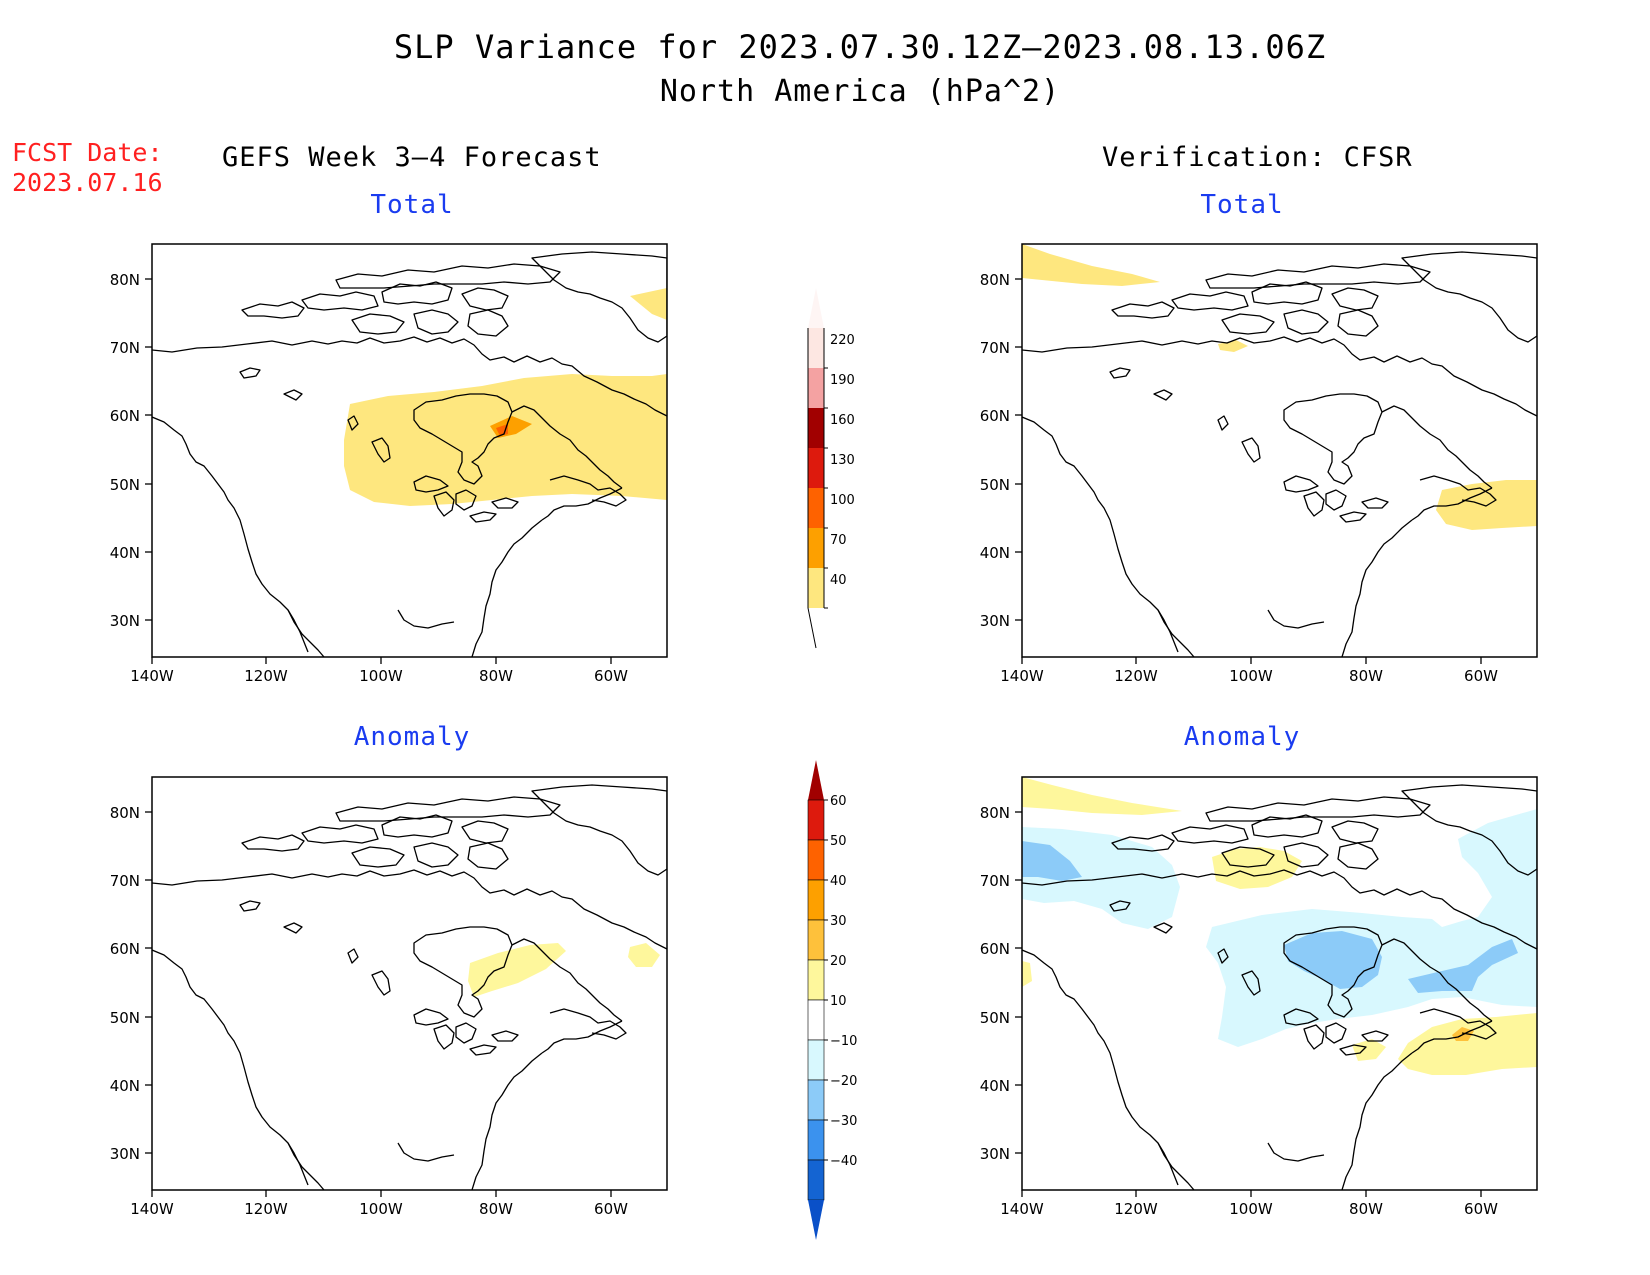  I want to click on colorbar-label: 10, so click(838, 1001).